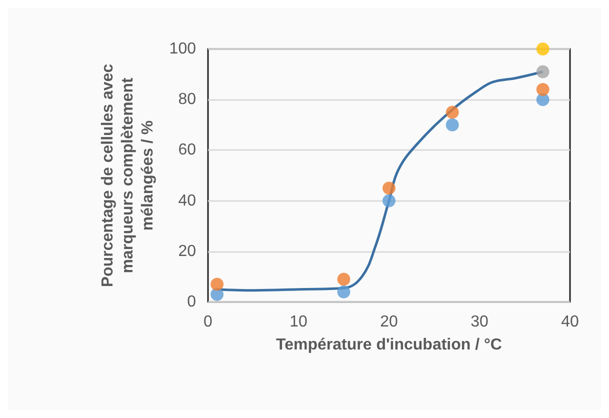 This screenshot has width=609, height=418. Describe the element at coordinates (299, 322) in the screenshot. I see `x-tick-label: 10` at that location.